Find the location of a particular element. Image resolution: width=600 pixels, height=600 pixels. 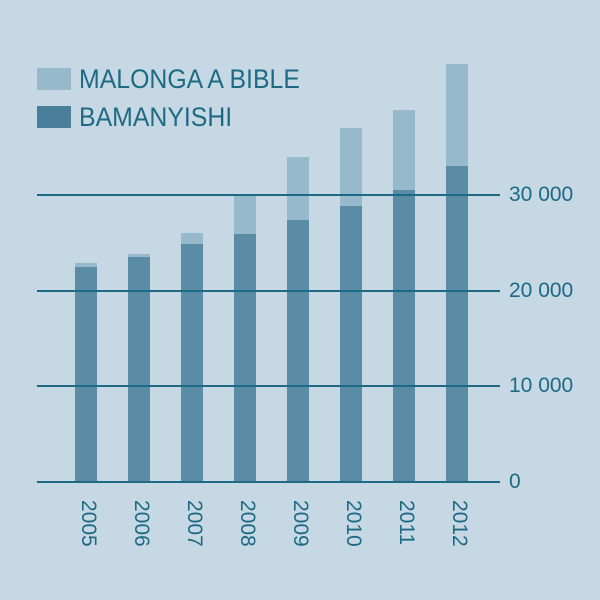

bar-2012-bamanyishi is located at coordinates (457, 324).